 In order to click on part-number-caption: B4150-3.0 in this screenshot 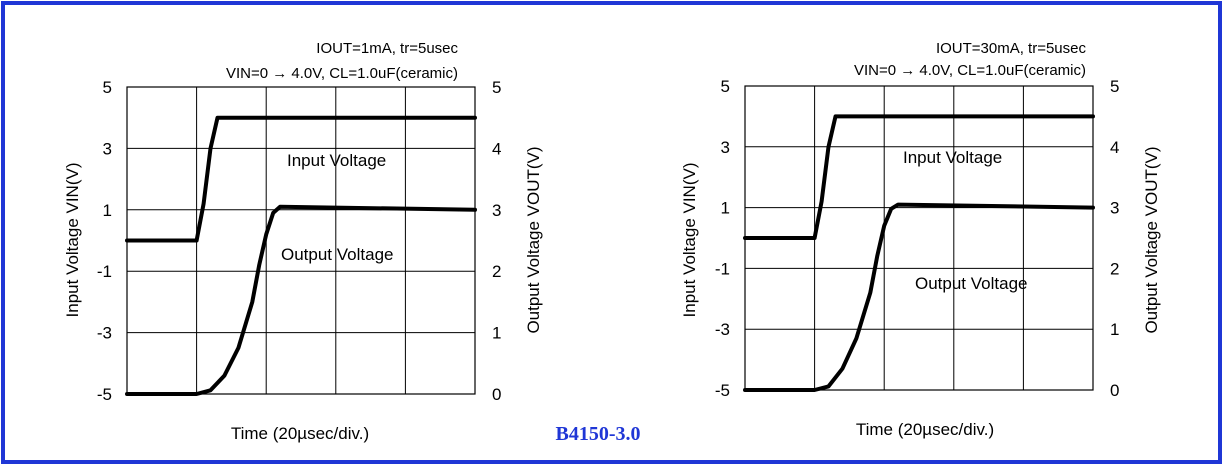, I will do `click(598, 434)`.